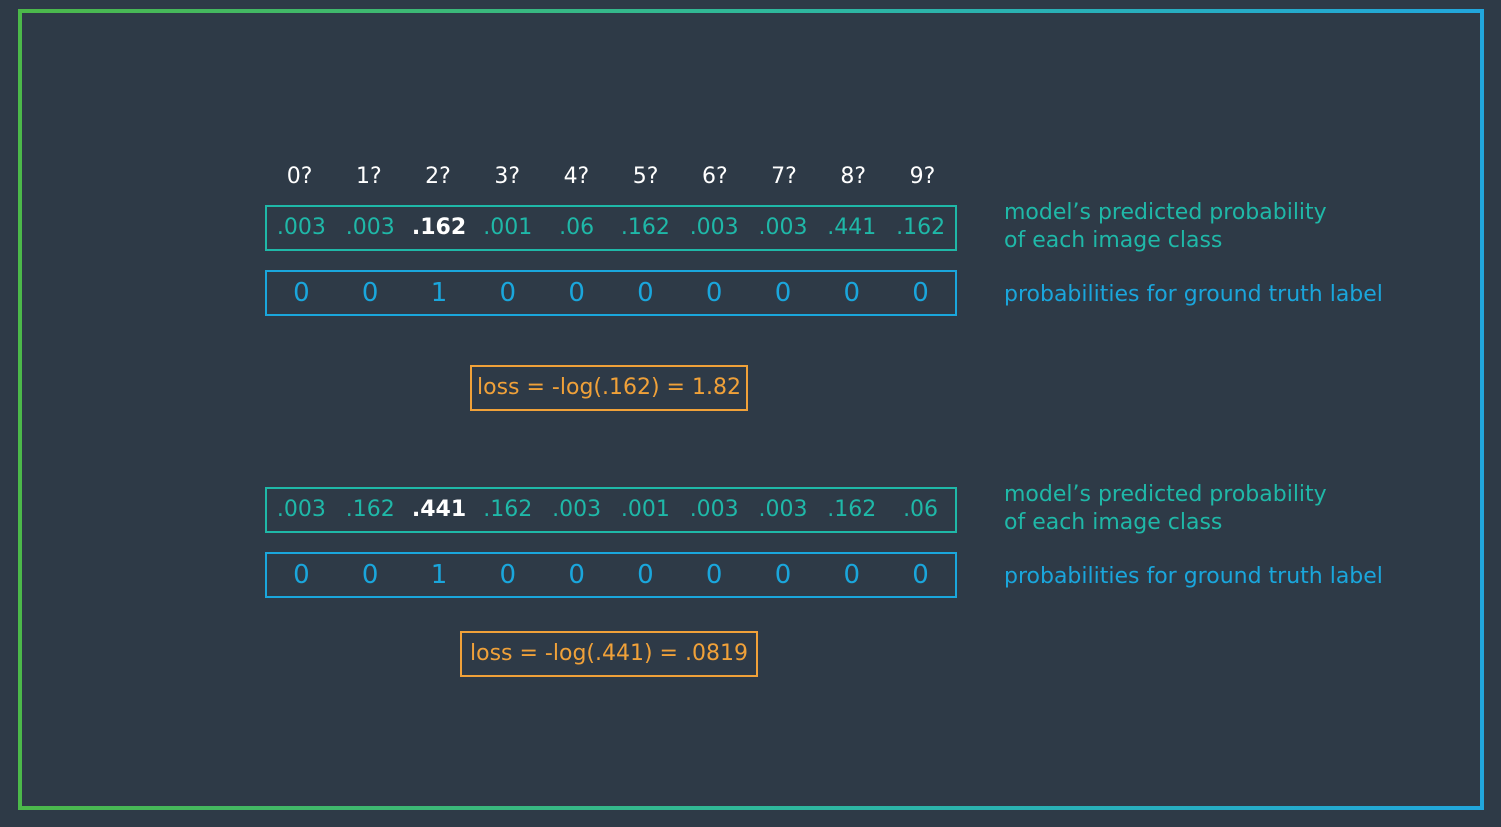 Image resolution: width=1501 pixels, height=827 pixels. Describe the element at coordinates (611, 177) in the screenshot. I see `class-header-row: 0? 1? 2? 3? 4? 5? 6? 7? 8? 9?` at that location.